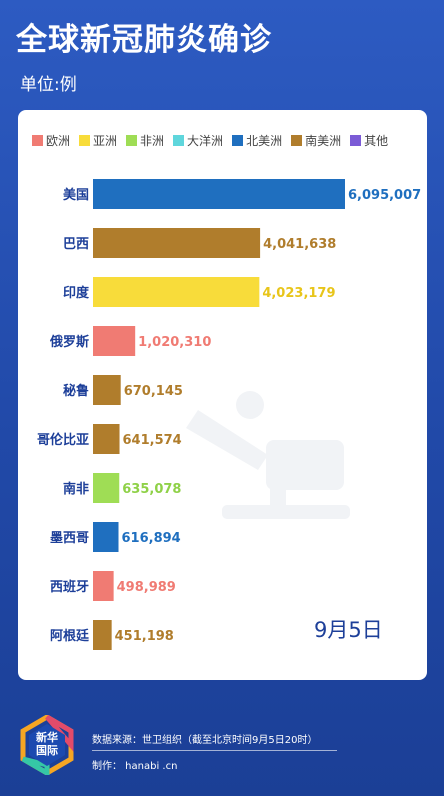  I want to click on value-label: 6,095,007, so click(384, 195).